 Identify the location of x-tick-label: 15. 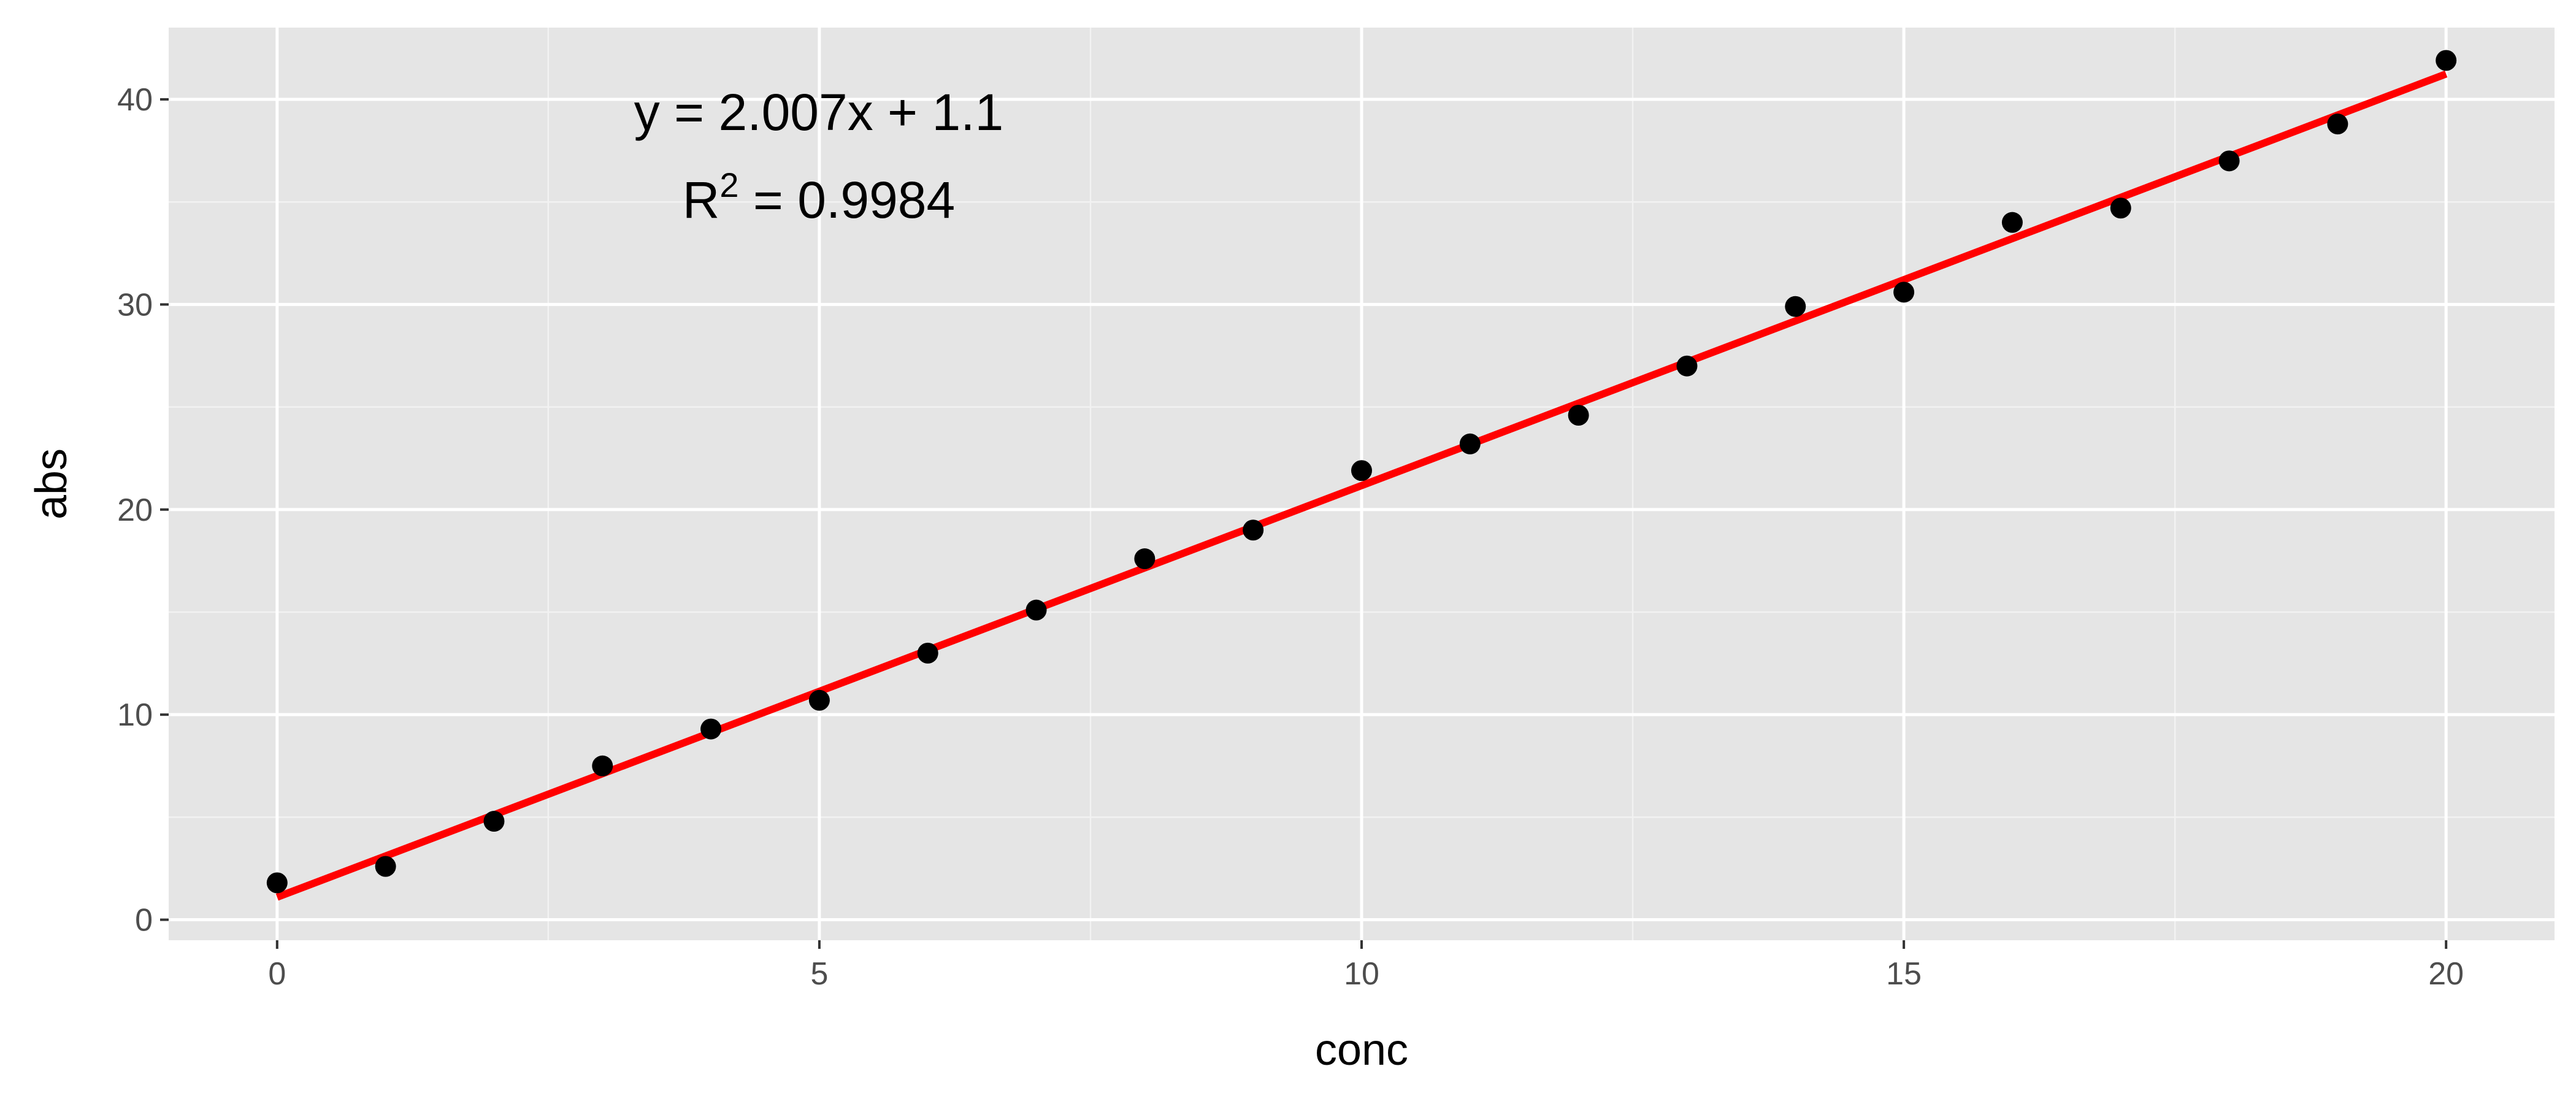
(1904, 974).